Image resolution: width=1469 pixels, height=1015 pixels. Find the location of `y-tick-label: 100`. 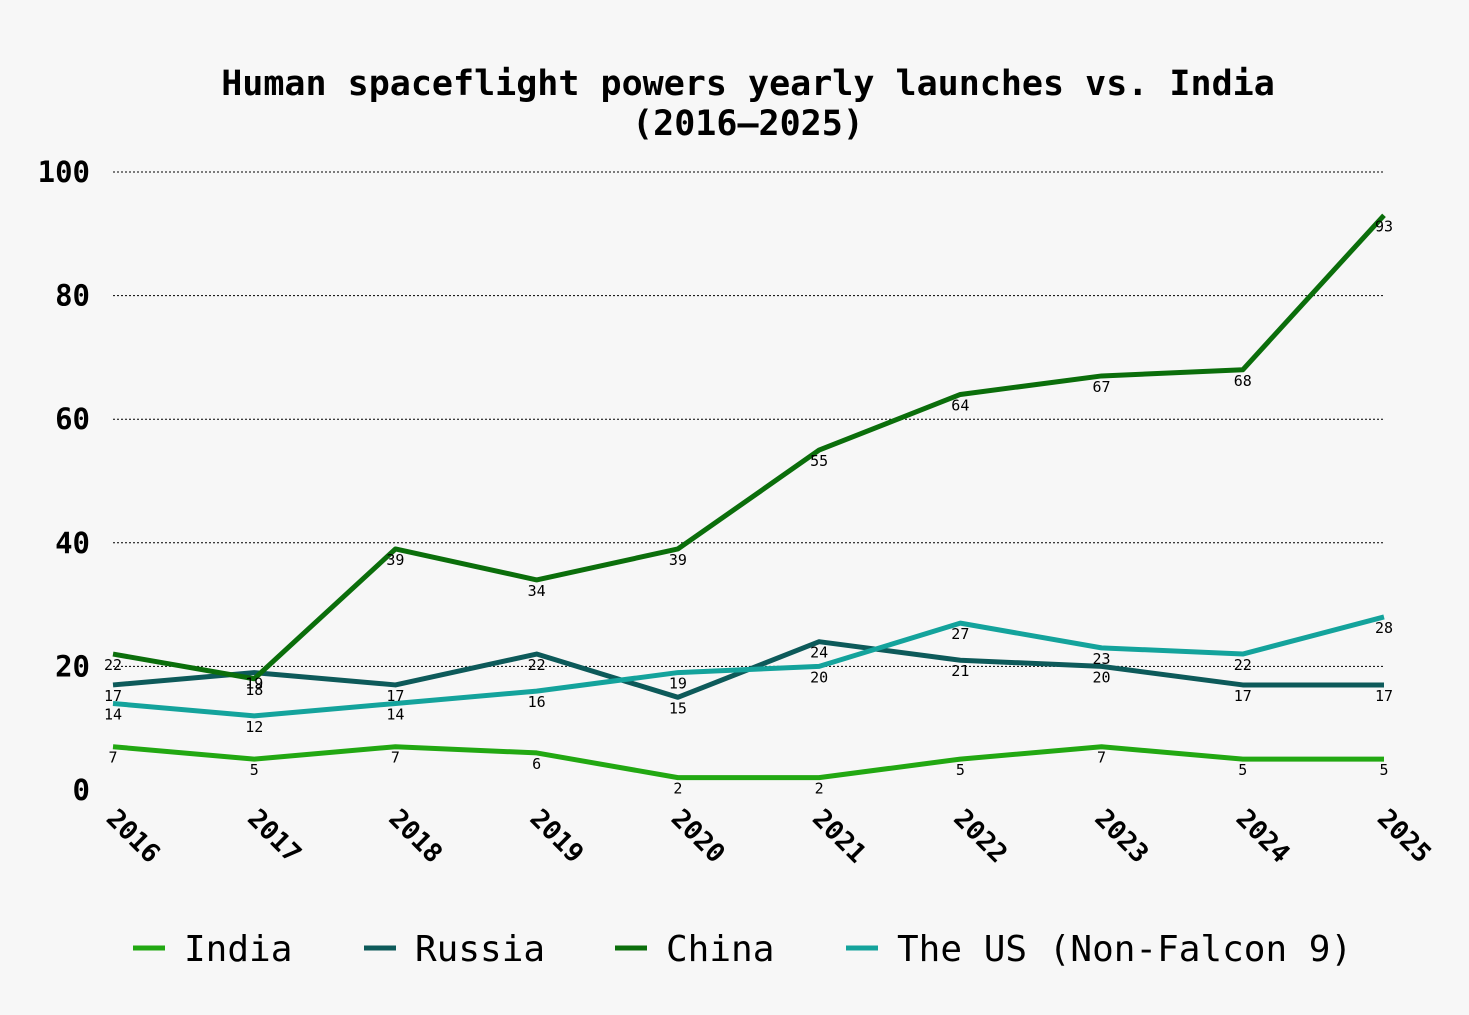

y-tick-label: 100 is located at coordinates (64, 172).